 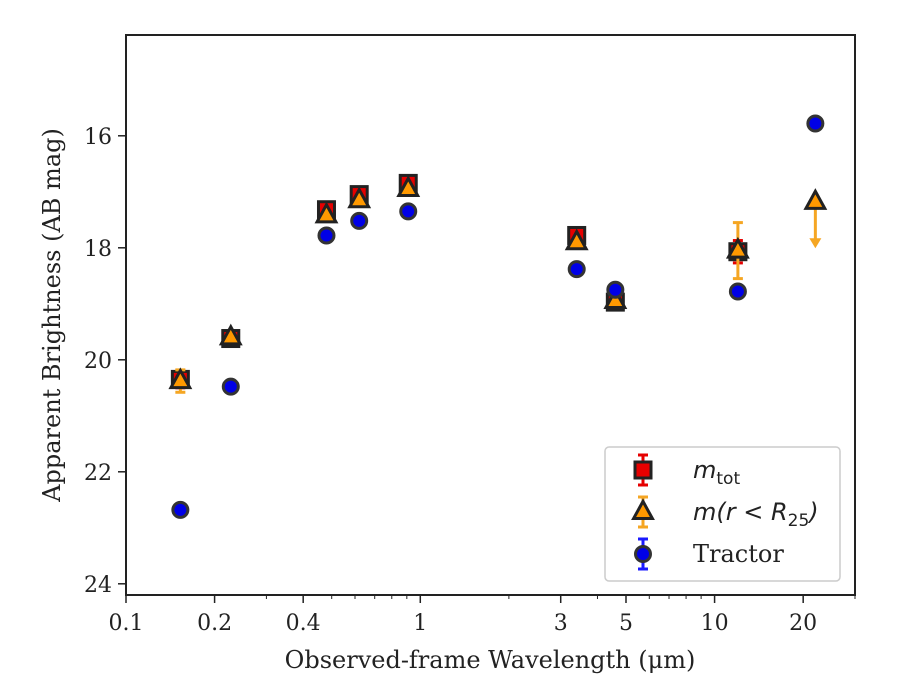 What do you see at coordinates (803, 623) in the screenshot?
I see `x-tick-label: 20` at bounding box center [803, 623].